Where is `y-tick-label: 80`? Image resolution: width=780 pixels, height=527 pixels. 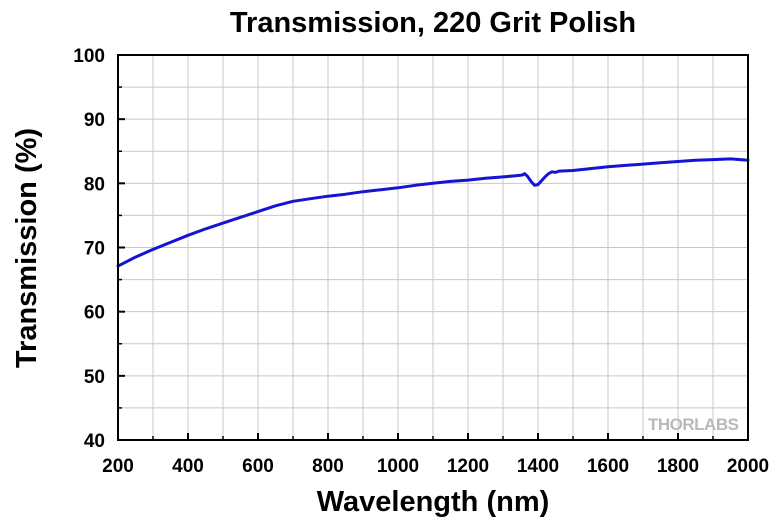 y-tick-label: 80 is located at coordinates (94, 184).